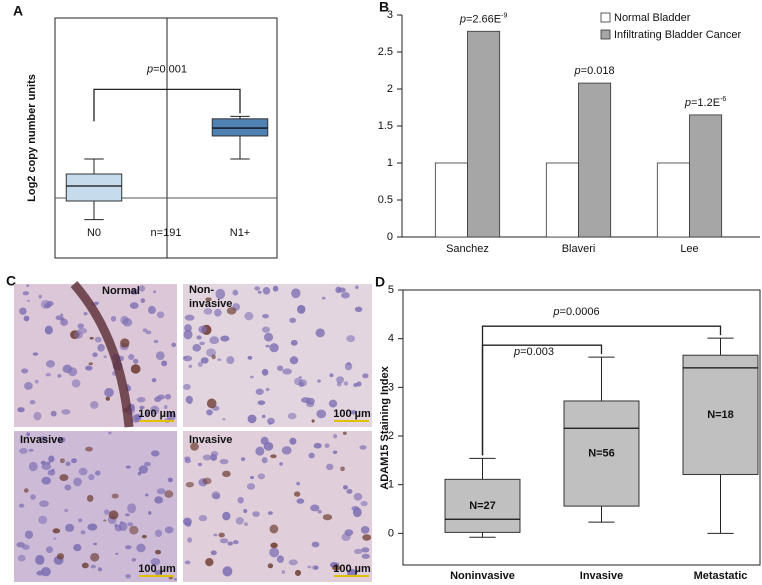  Describe the element at coordinates (385, 52) in the screenshot. I see `y-tick-label: 2.5` at that location.